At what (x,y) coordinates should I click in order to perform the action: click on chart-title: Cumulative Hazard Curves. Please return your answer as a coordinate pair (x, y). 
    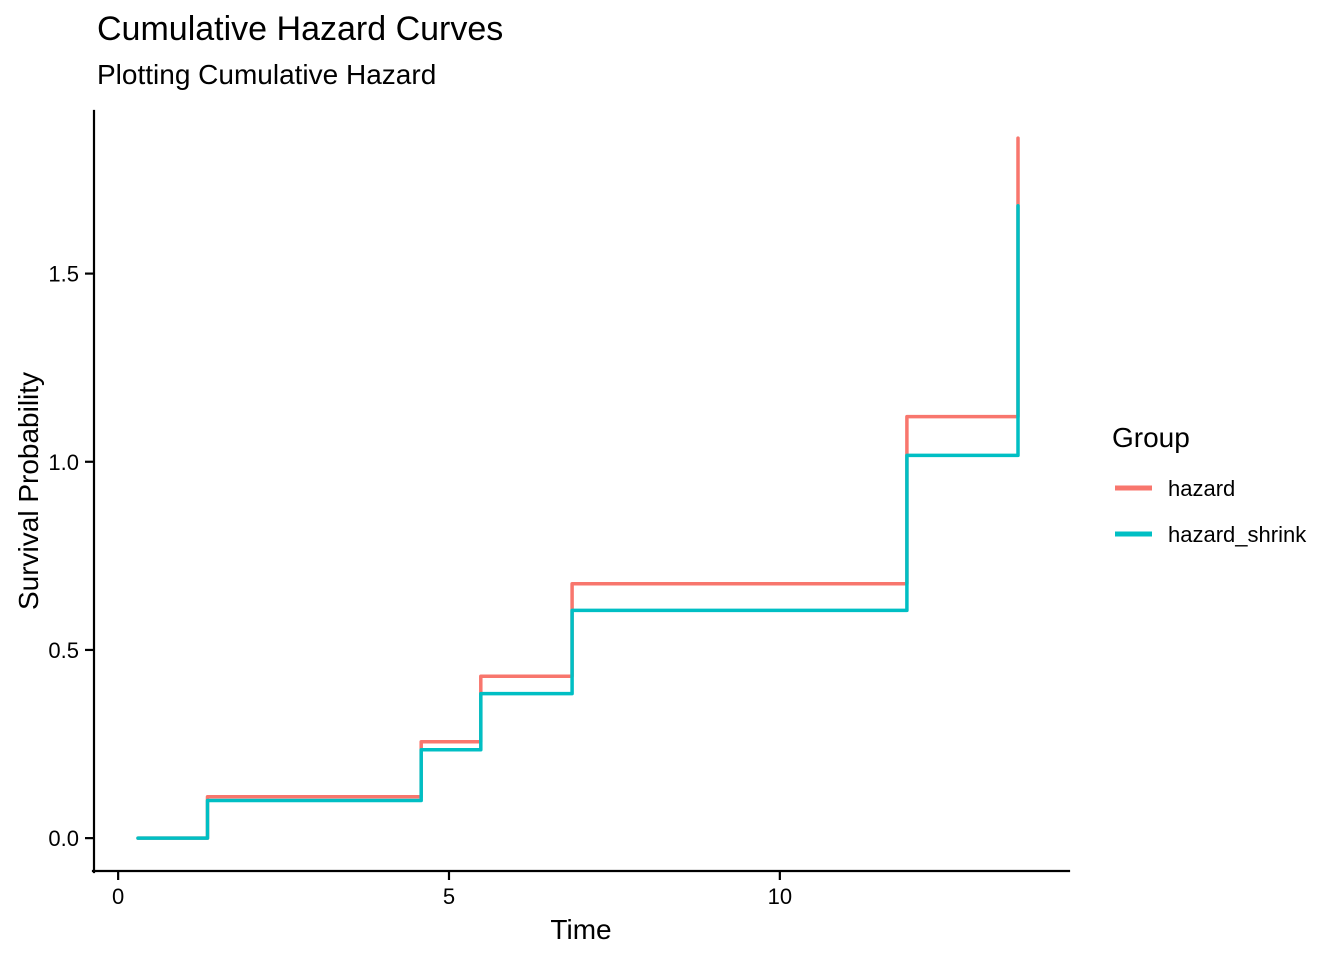
    Looking at the image, I should click on (300, 29).